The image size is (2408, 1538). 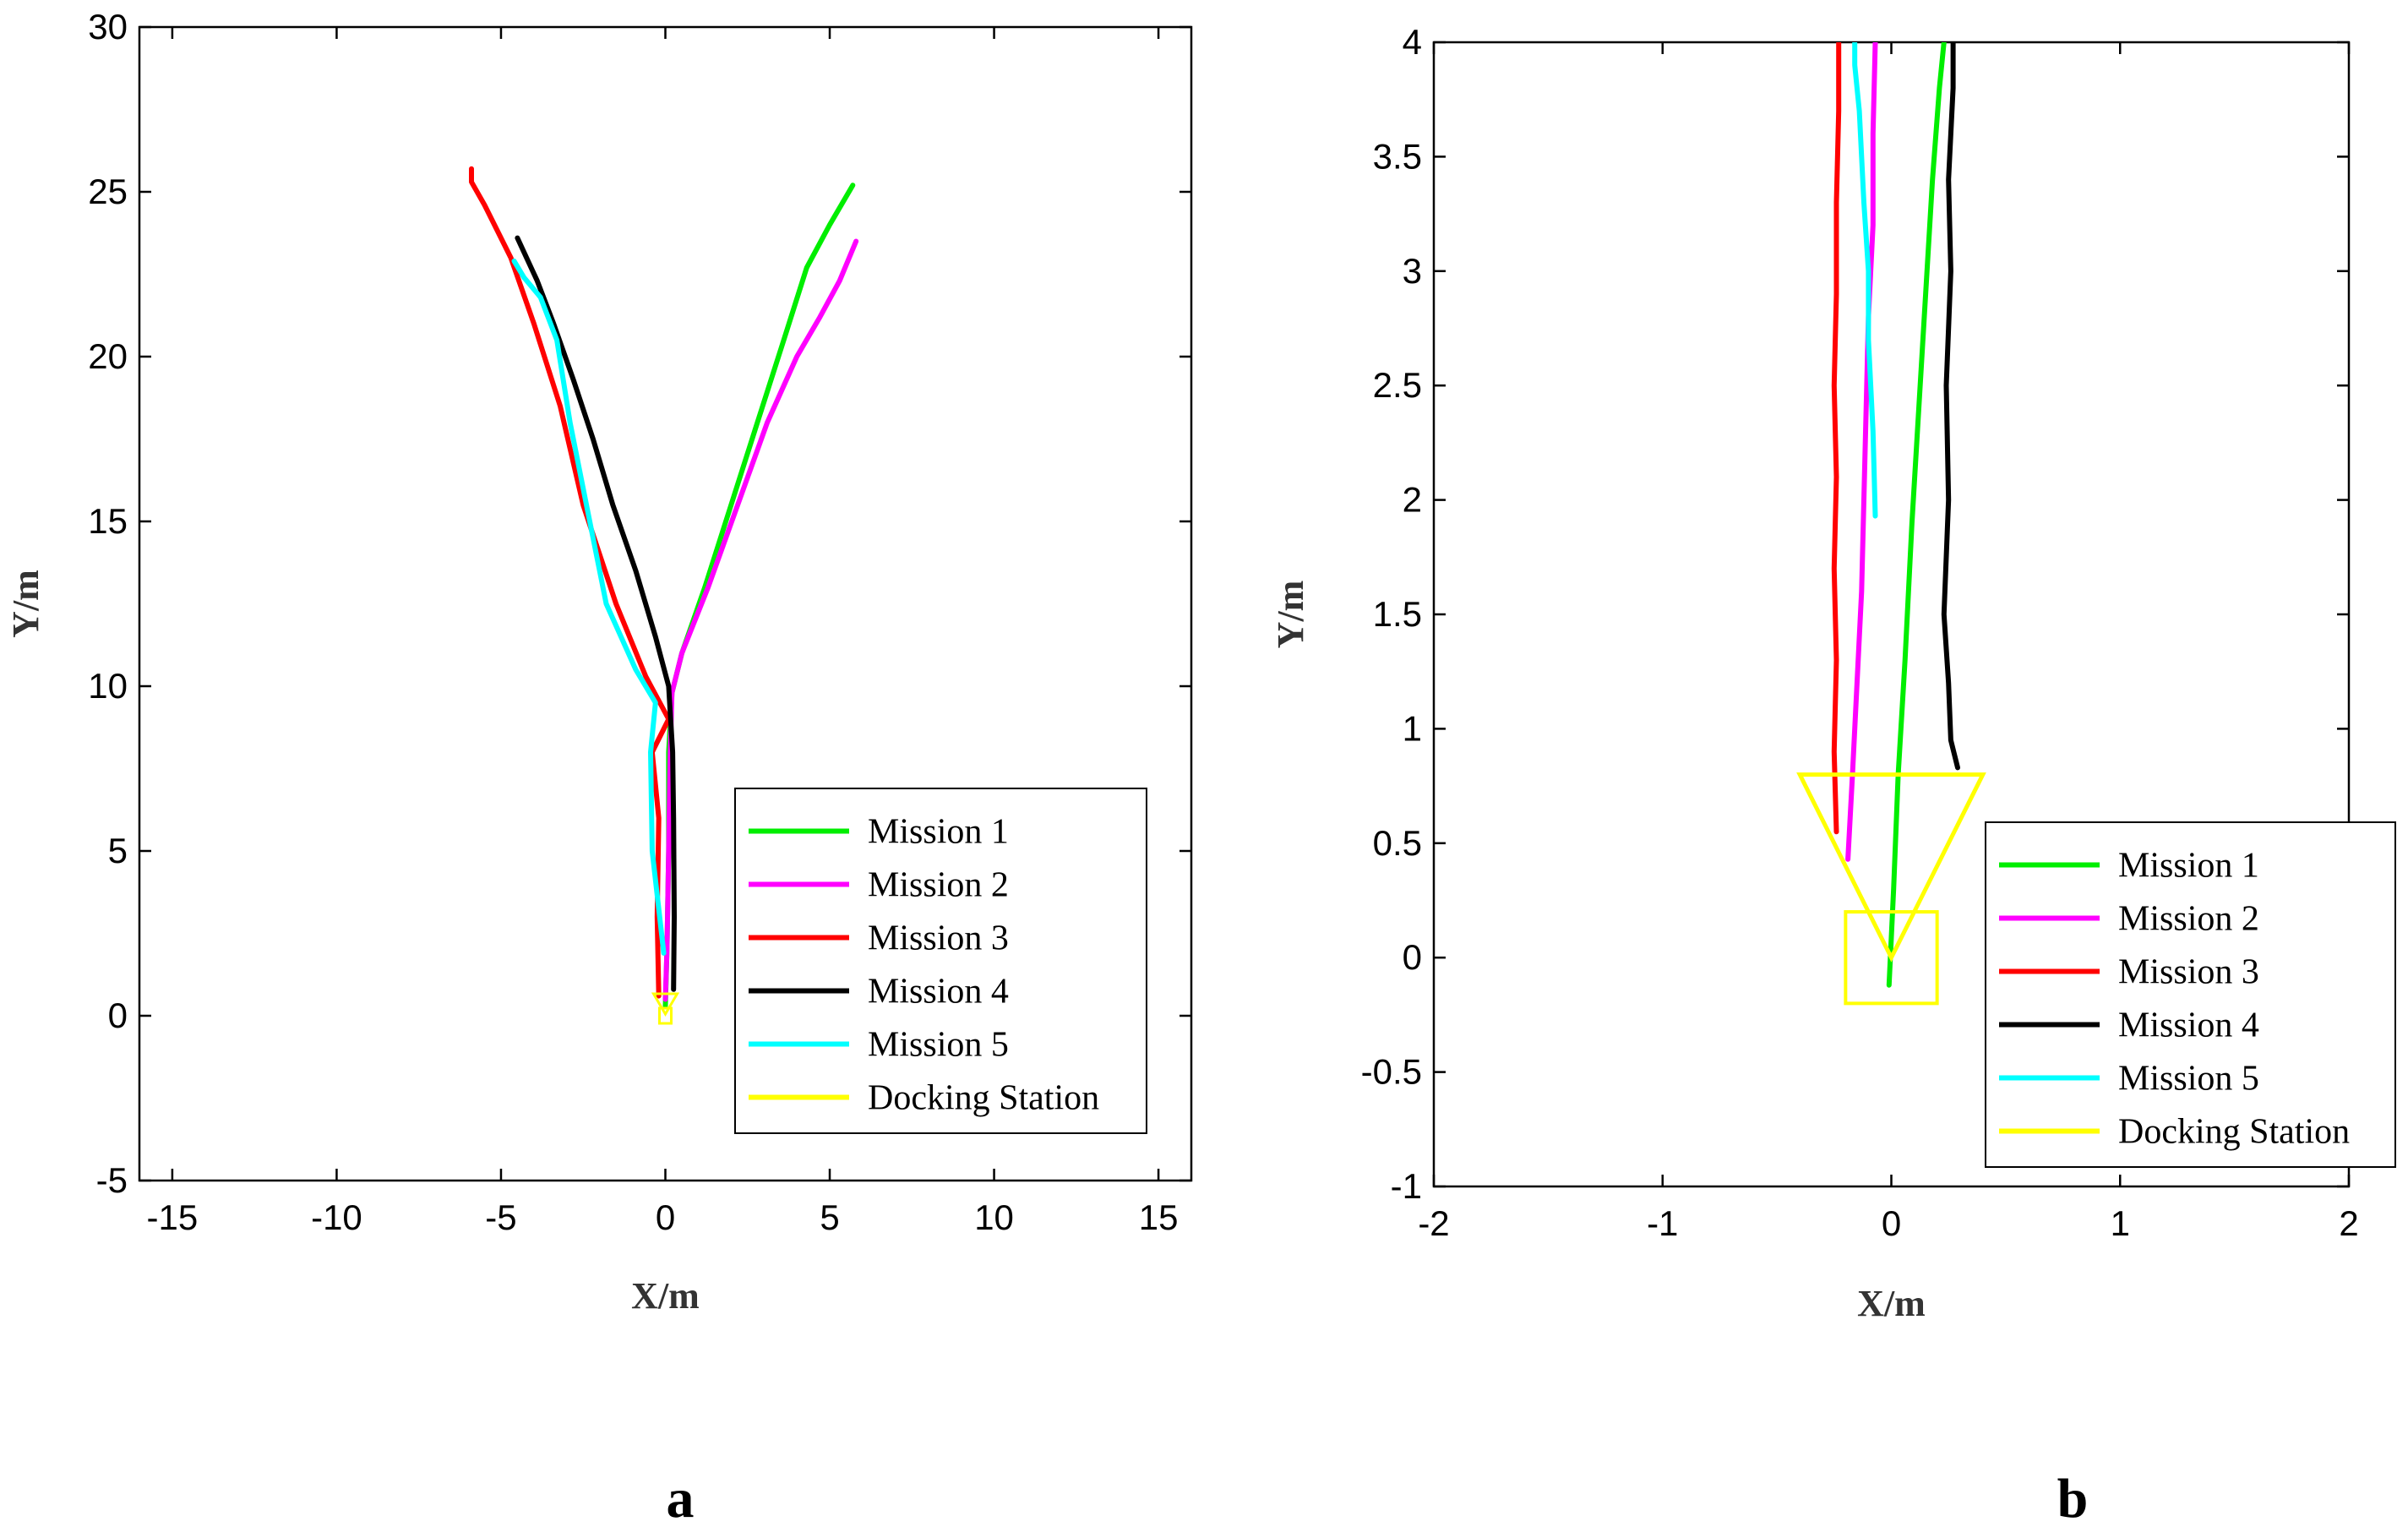 What do you see at coordinates (108, 686) in the screenshot?
I see `y-tick-label: 10` at bounding box center [108, 686].